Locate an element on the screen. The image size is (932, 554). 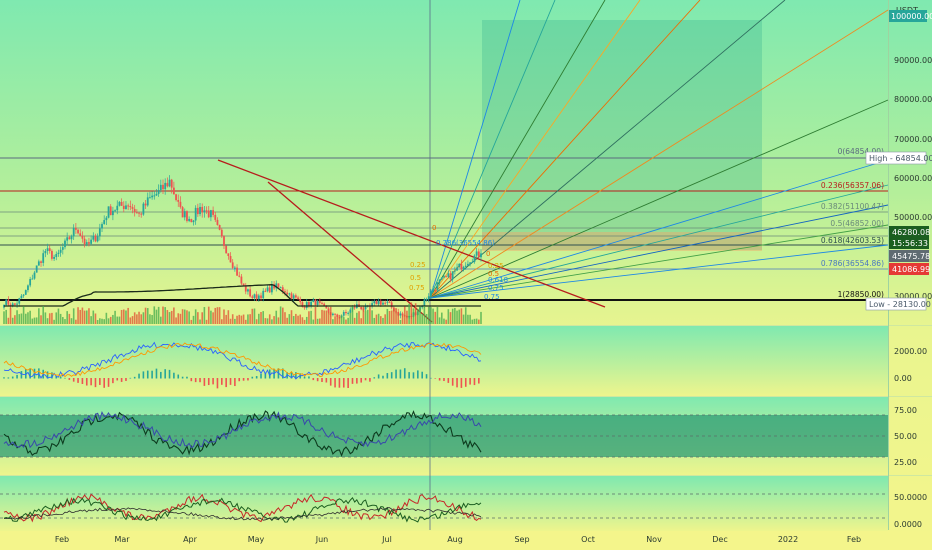
red-badge-bg is located at coordinates (909, 269).